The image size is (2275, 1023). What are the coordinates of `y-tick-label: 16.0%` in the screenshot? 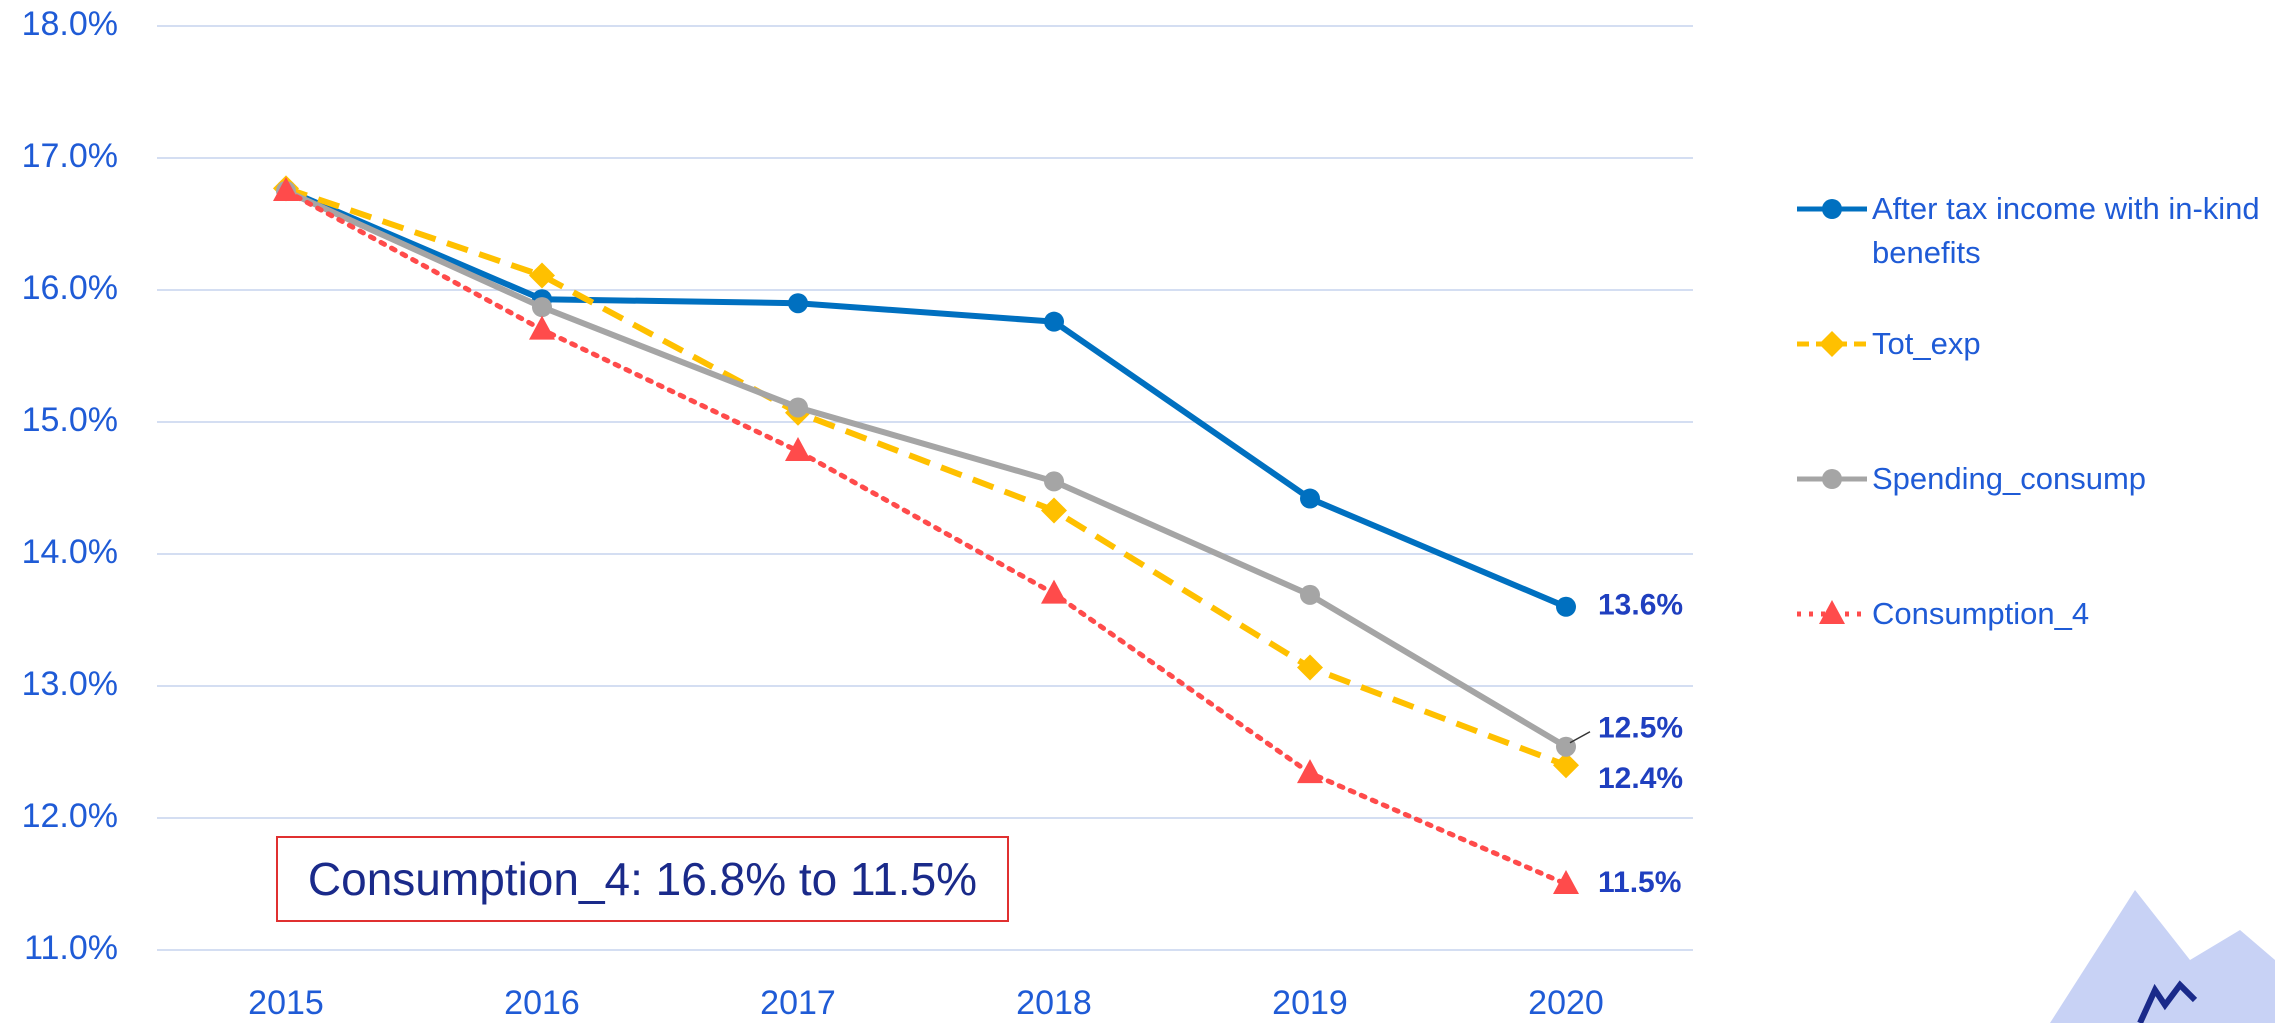 It's located at (70, 288).